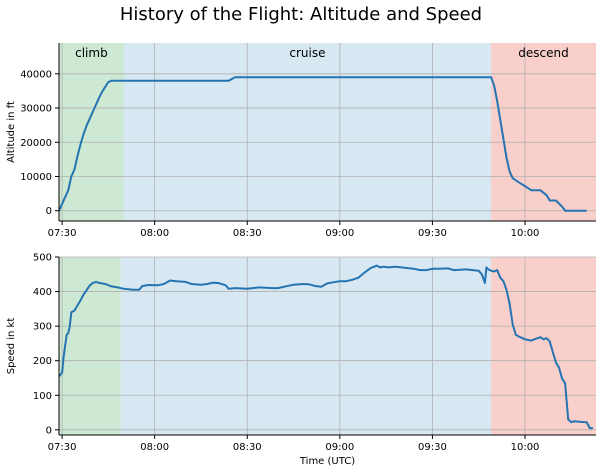 This screenshot has height=473, width=602. Describe the element at coordinates (42, 292) in the screenshot. I see `y-tick-label: 400` at that location.